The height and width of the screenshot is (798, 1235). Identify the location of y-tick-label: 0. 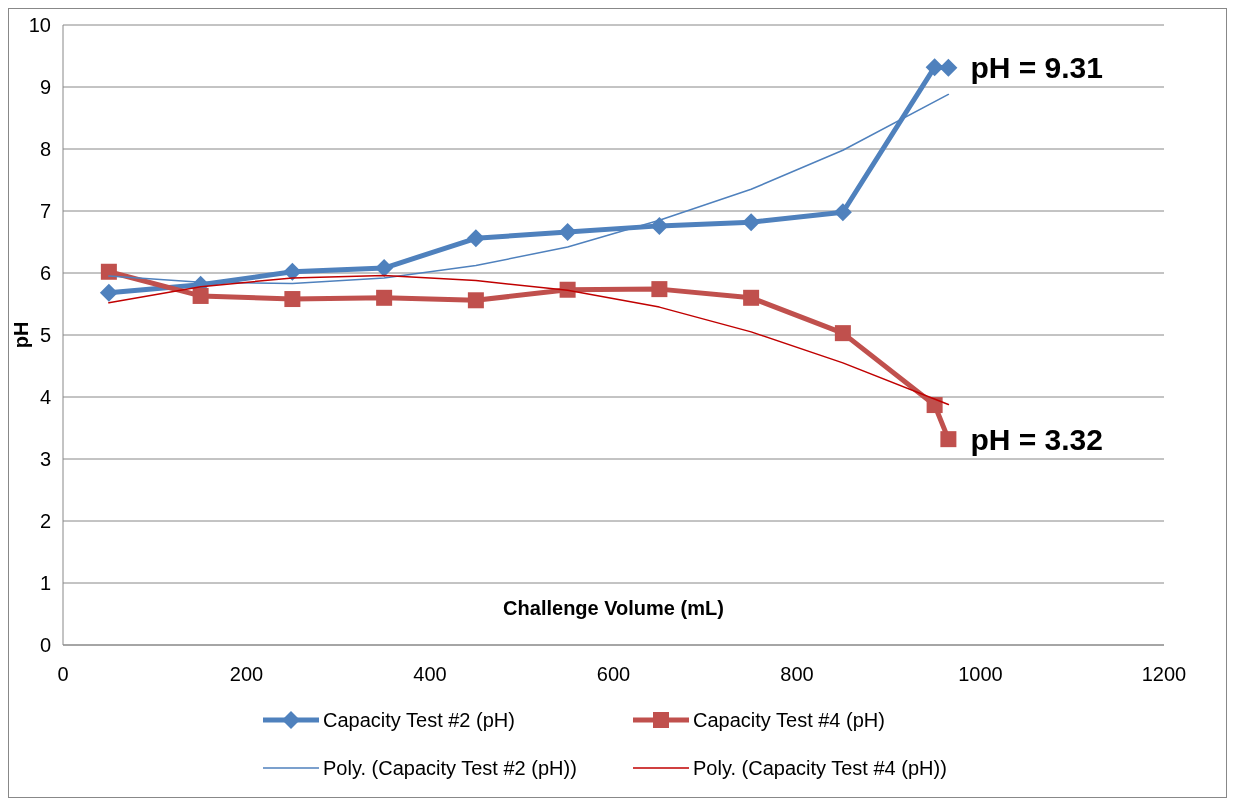
(45, 645).